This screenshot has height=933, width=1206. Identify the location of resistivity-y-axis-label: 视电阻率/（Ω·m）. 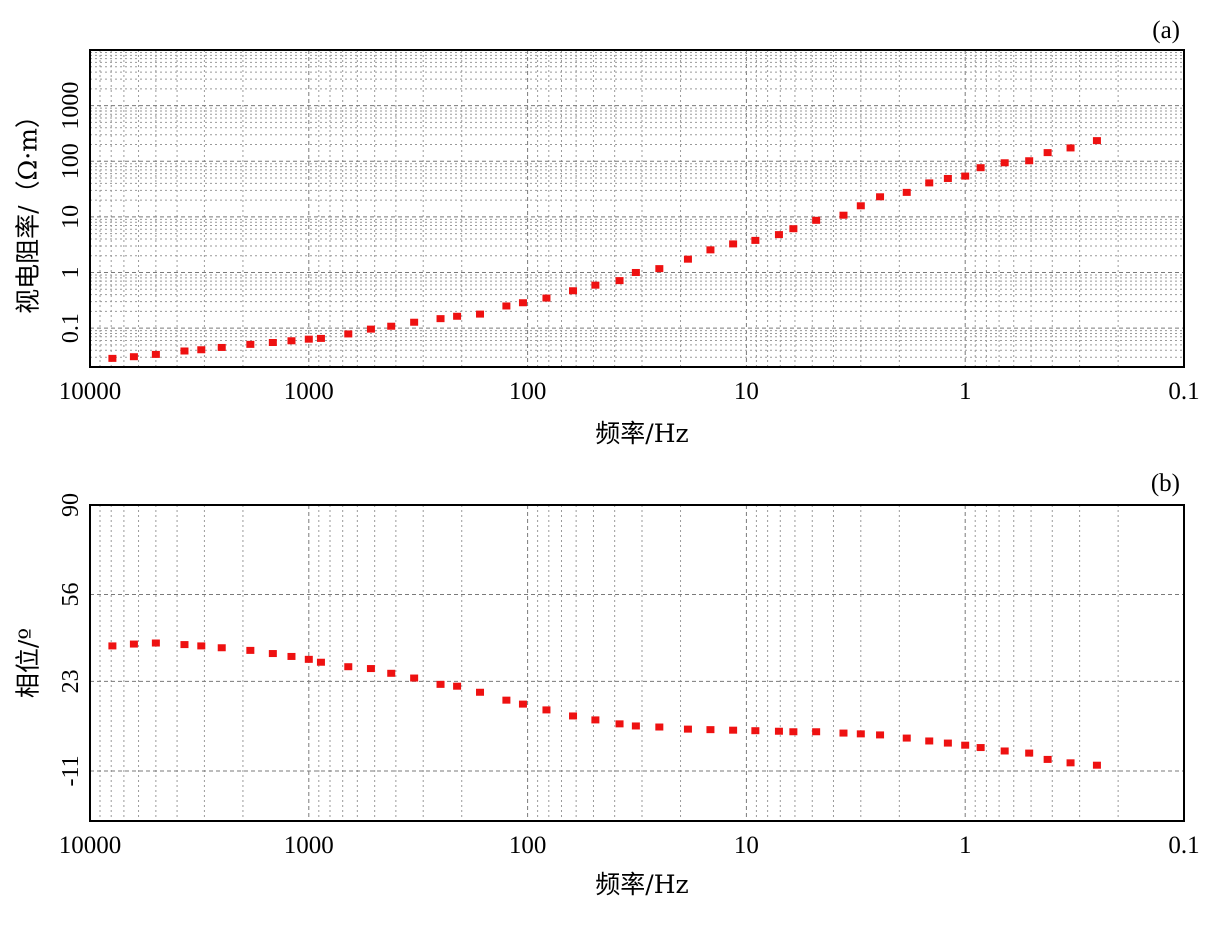
(28, 208).